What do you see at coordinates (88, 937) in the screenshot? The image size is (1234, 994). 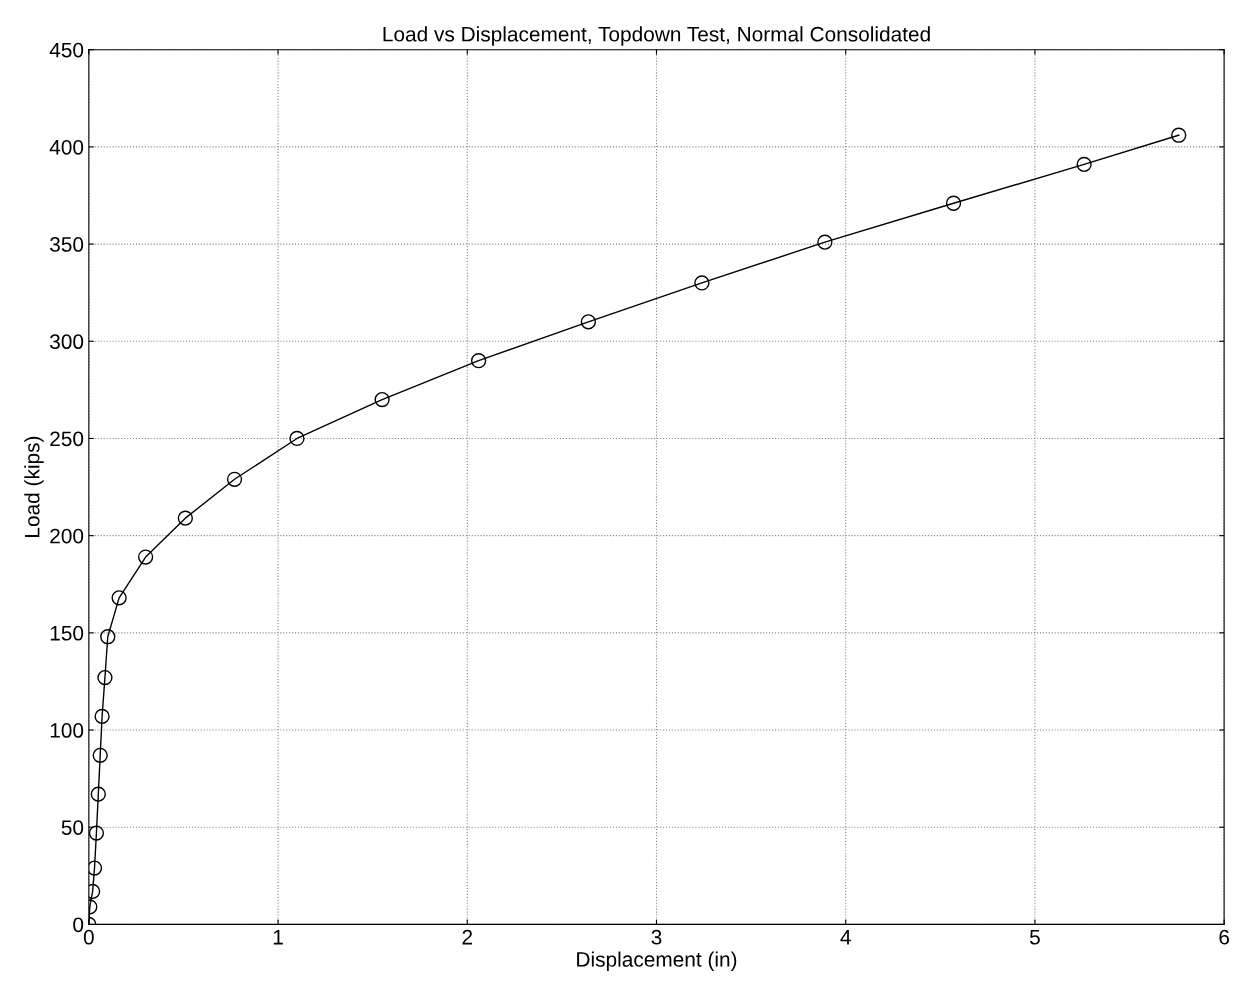 I see `x-tick-label: 0` at bounding box center [88, 937].